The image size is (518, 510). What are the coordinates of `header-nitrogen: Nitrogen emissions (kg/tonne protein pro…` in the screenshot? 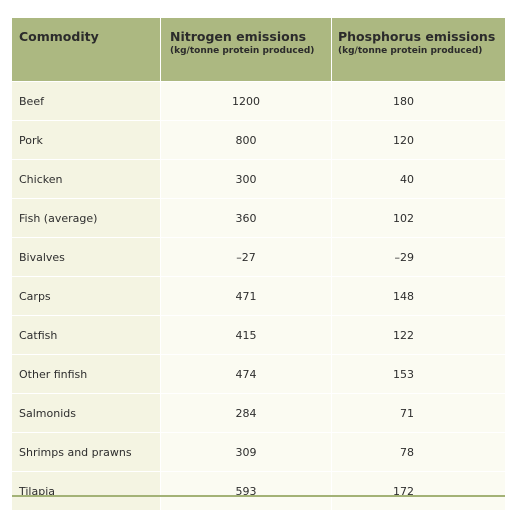 It's located at (245, 49).